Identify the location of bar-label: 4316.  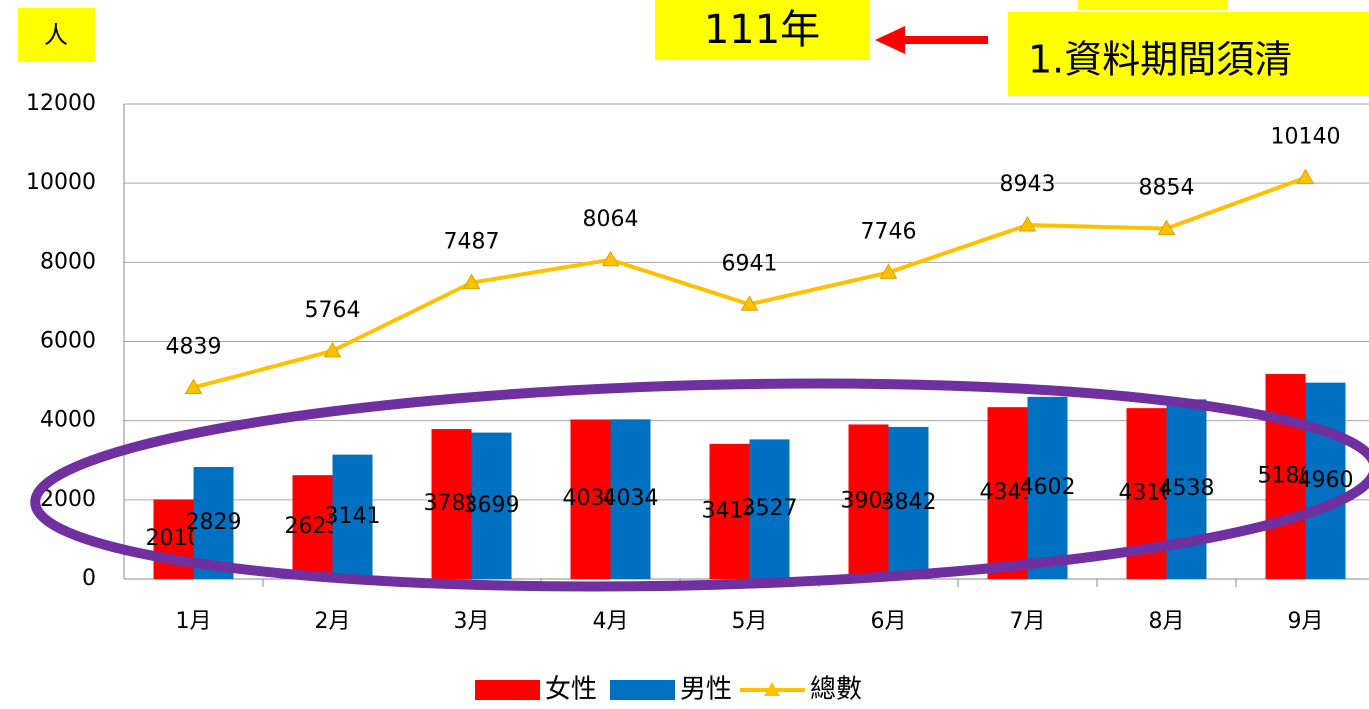
(1147, 493).